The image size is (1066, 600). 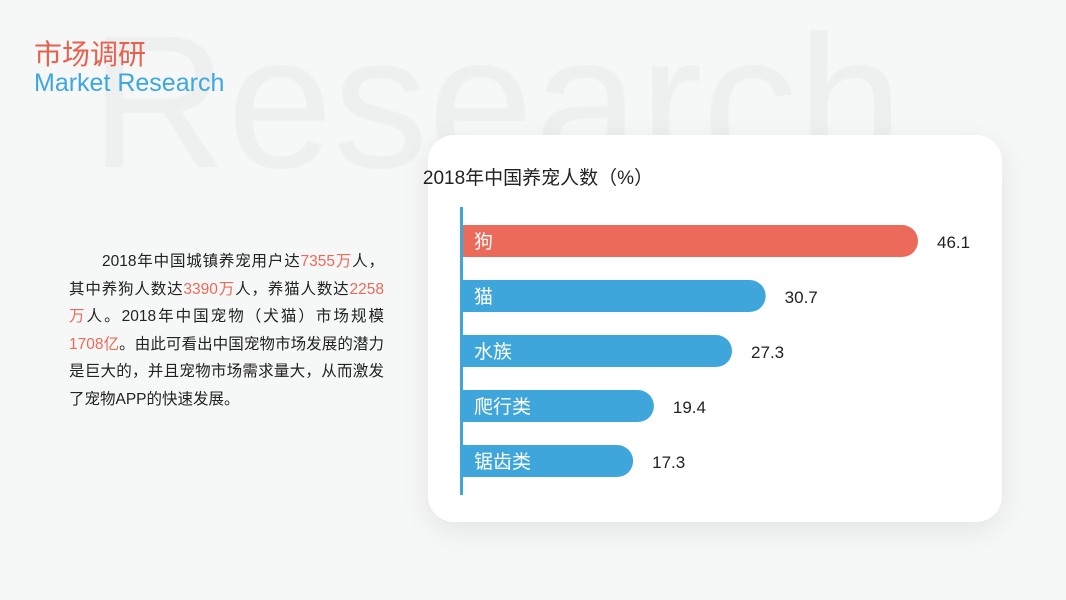 What do you see at coordinates (502, 407) in the screenshot?
I see `category-label: 爬行类` at bounding box center [502, 407].